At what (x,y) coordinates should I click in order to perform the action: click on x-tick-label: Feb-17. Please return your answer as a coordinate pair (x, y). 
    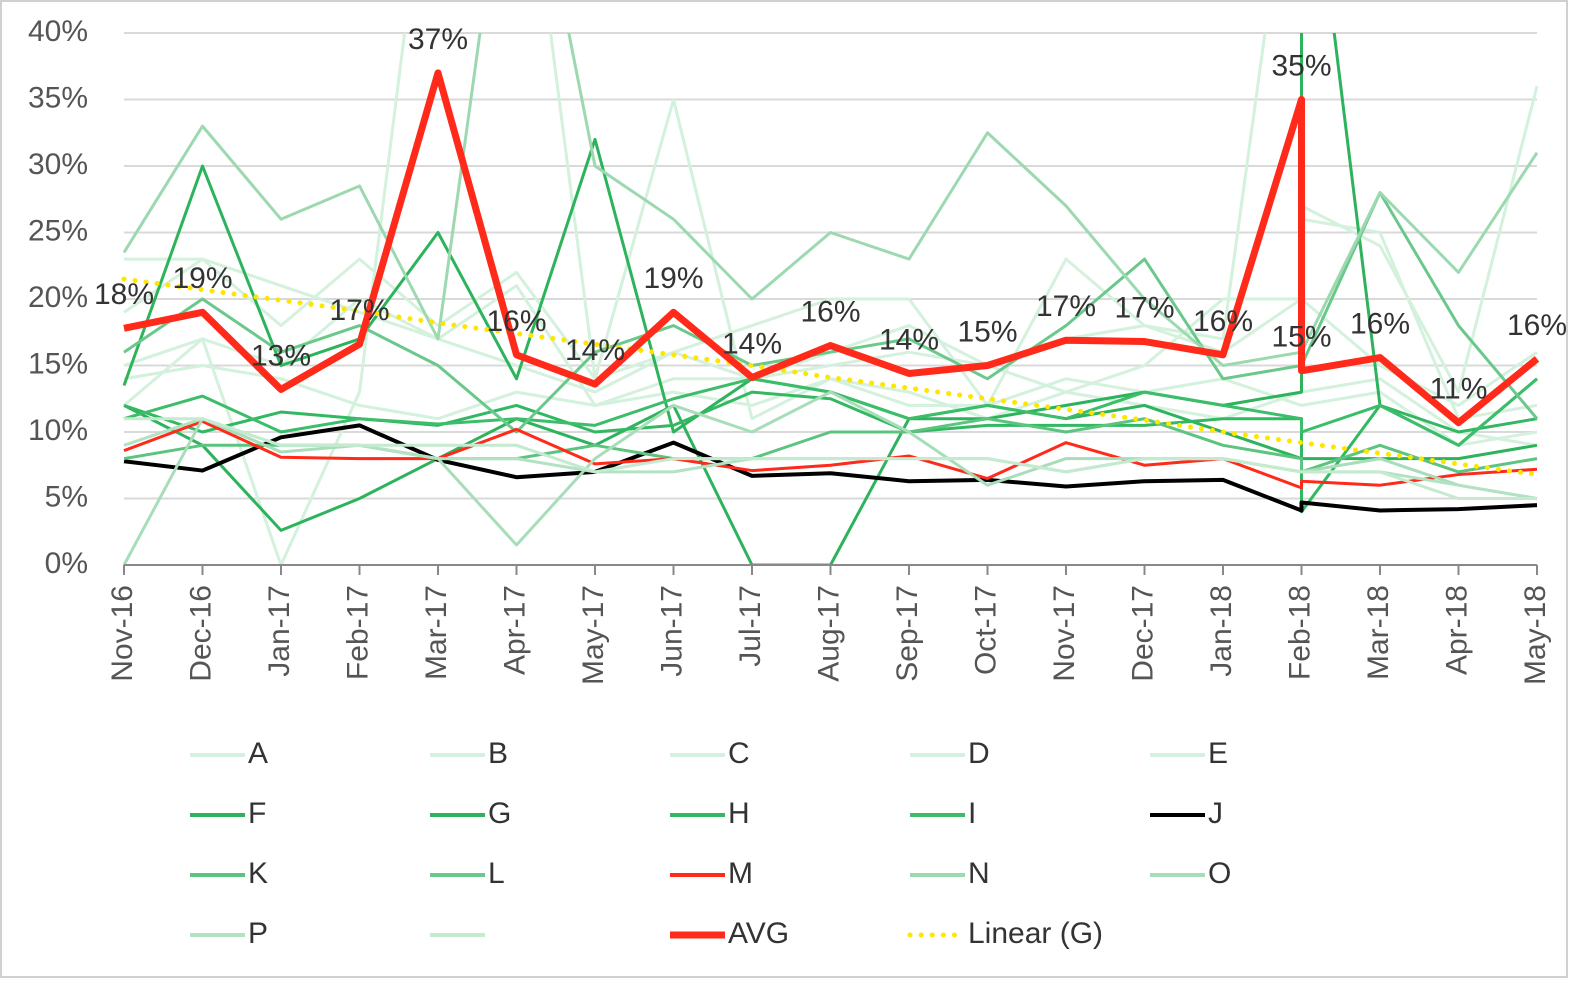
    Looking at the image, I should click on (357, 632).